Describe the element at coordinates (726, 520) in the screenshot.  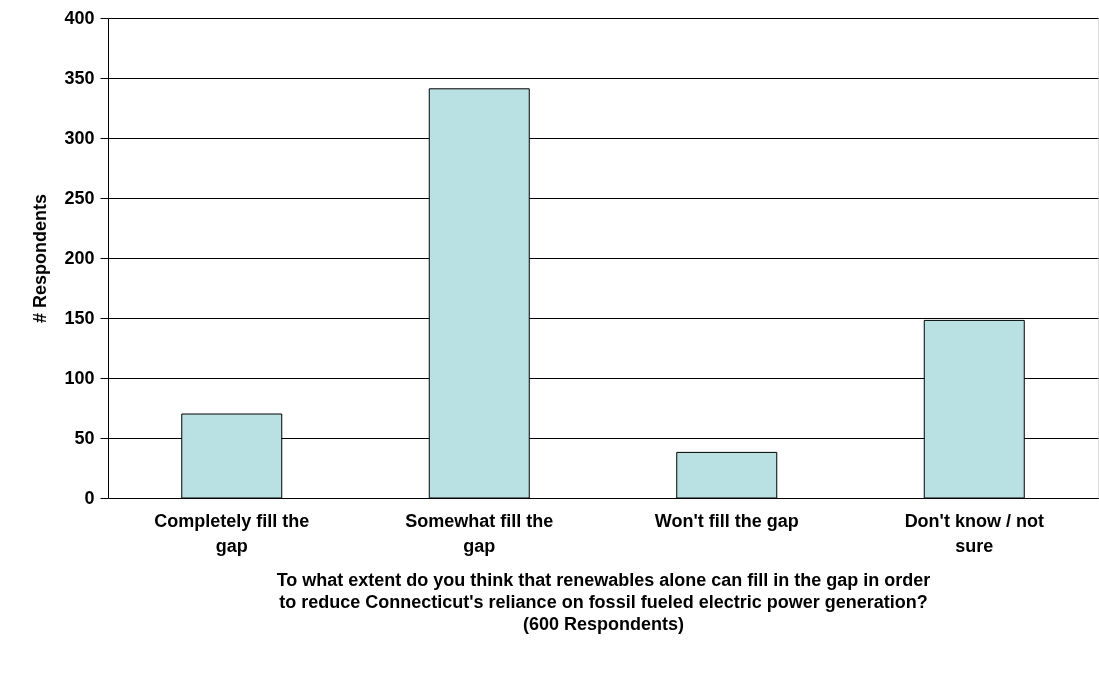
I see `x-tick-label: Won't fill the gap` at that location.